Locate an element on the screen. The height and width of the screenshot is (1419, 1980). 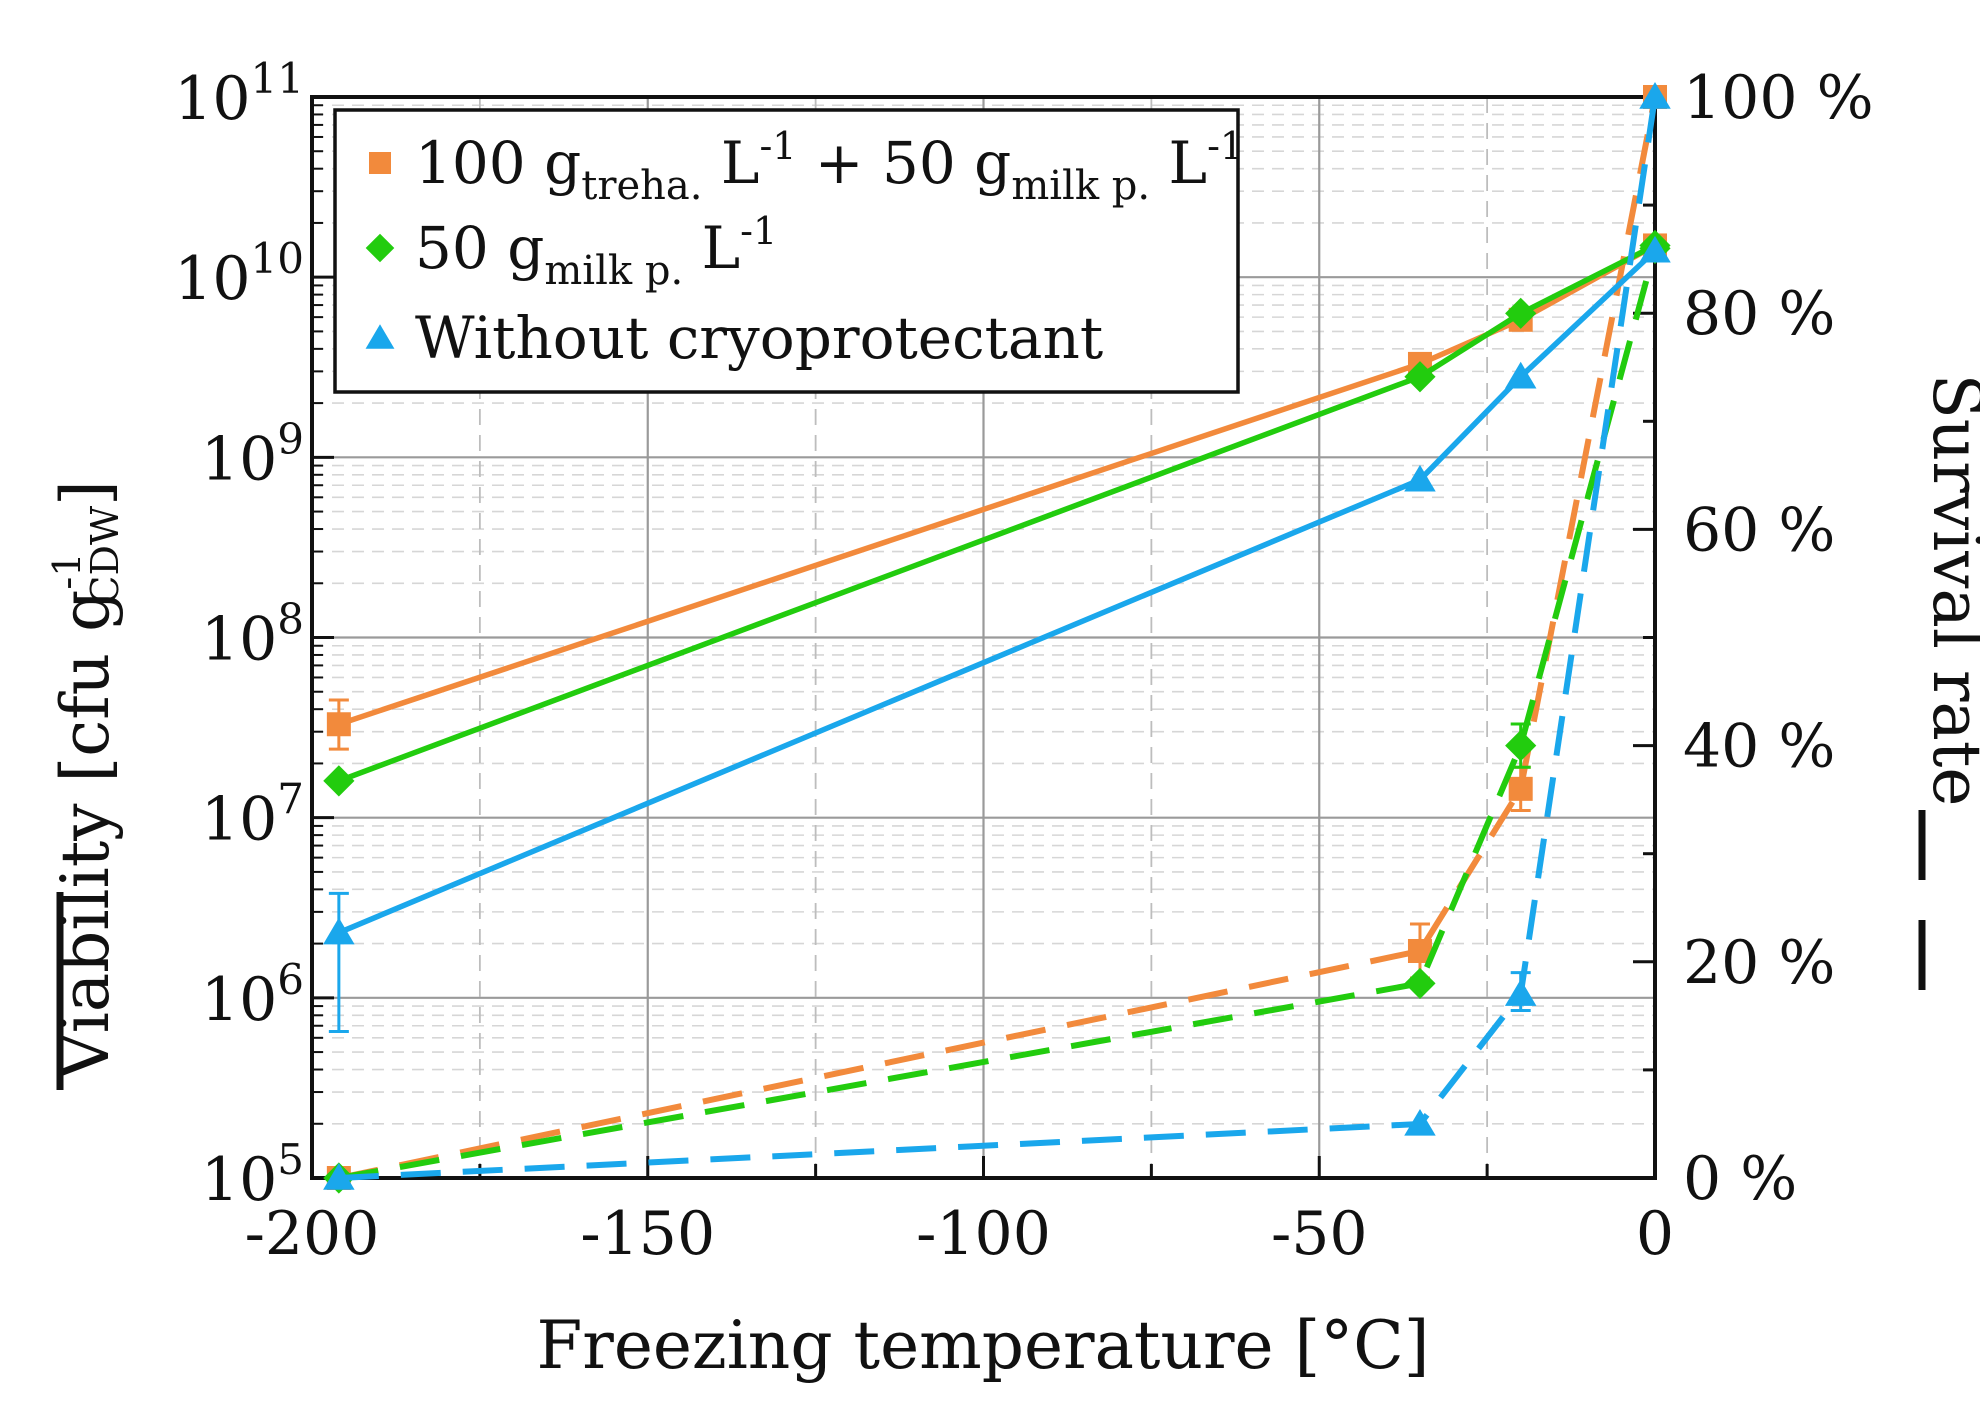
legend-item-50-g-milk-p-l-1: 50 gmilk p. L-1 is located at coordinates (571, 251).